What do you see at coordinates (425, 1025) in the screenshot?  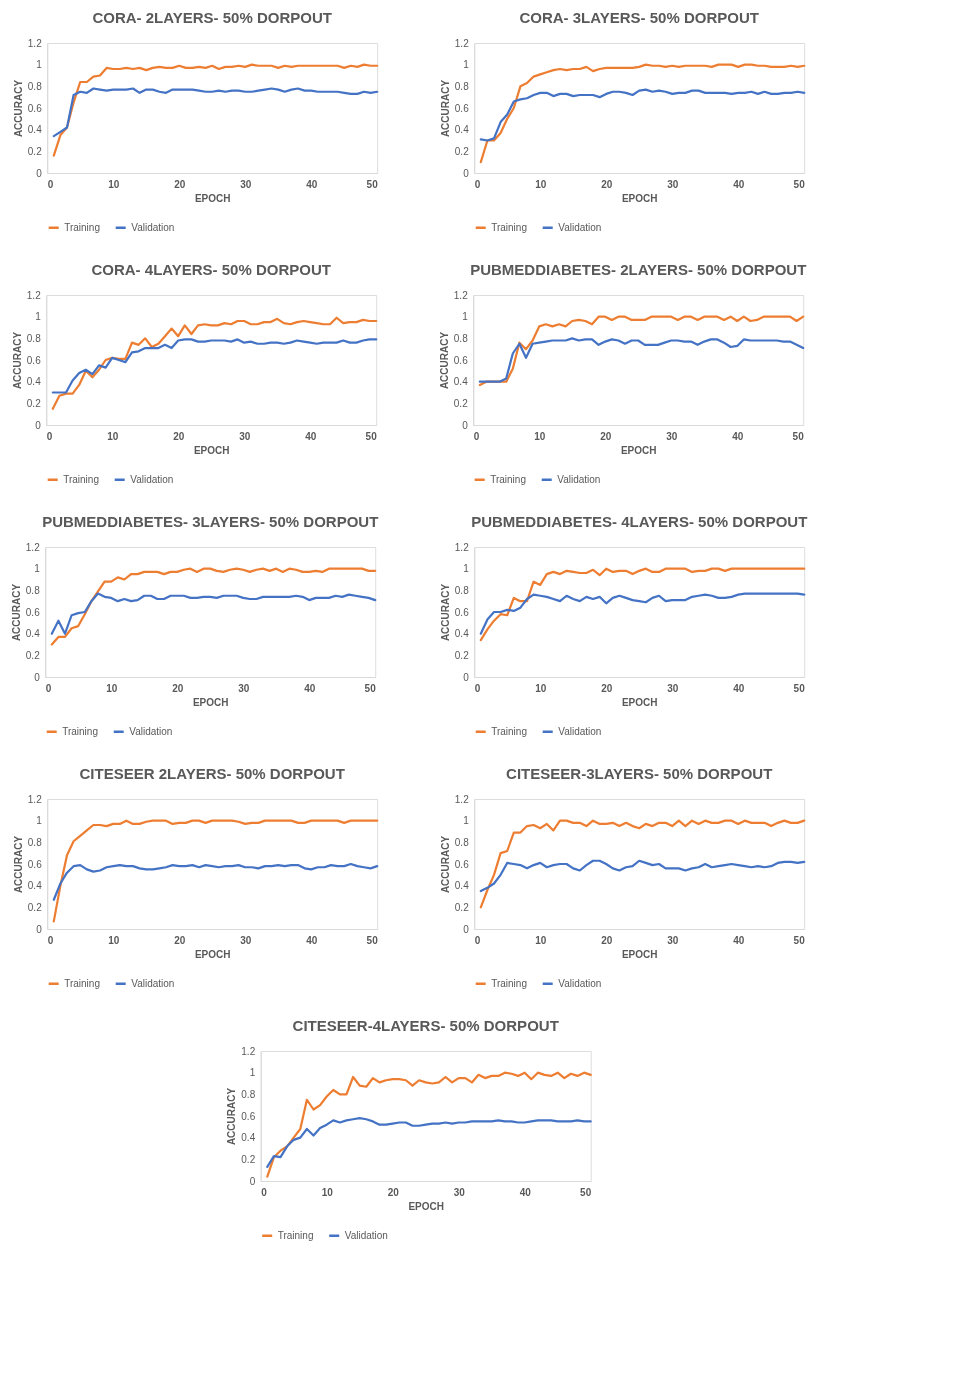 I see `chart-title: CITESEER-4LAYERS- 50% DORPOUT` at bounding box center [425, 1025].